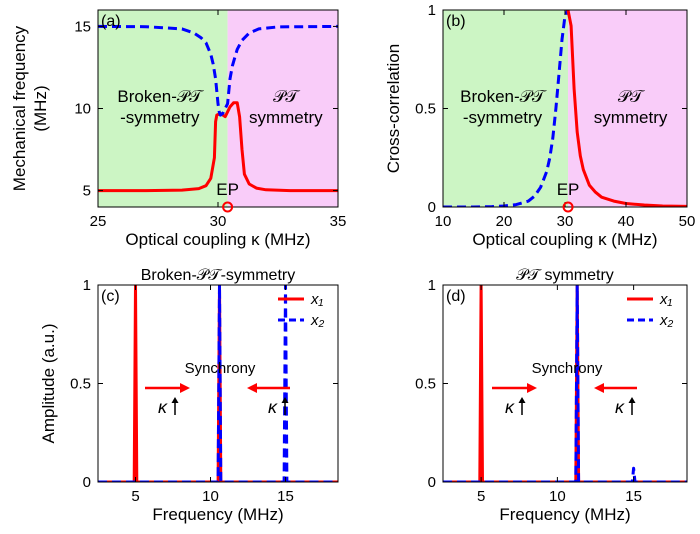 The width and height of the screenshot is (700, 534). What do you see at coordinates (456, 296) in the screenshot?
I see `panel-label: (d)` at bounding box center [456, 296].